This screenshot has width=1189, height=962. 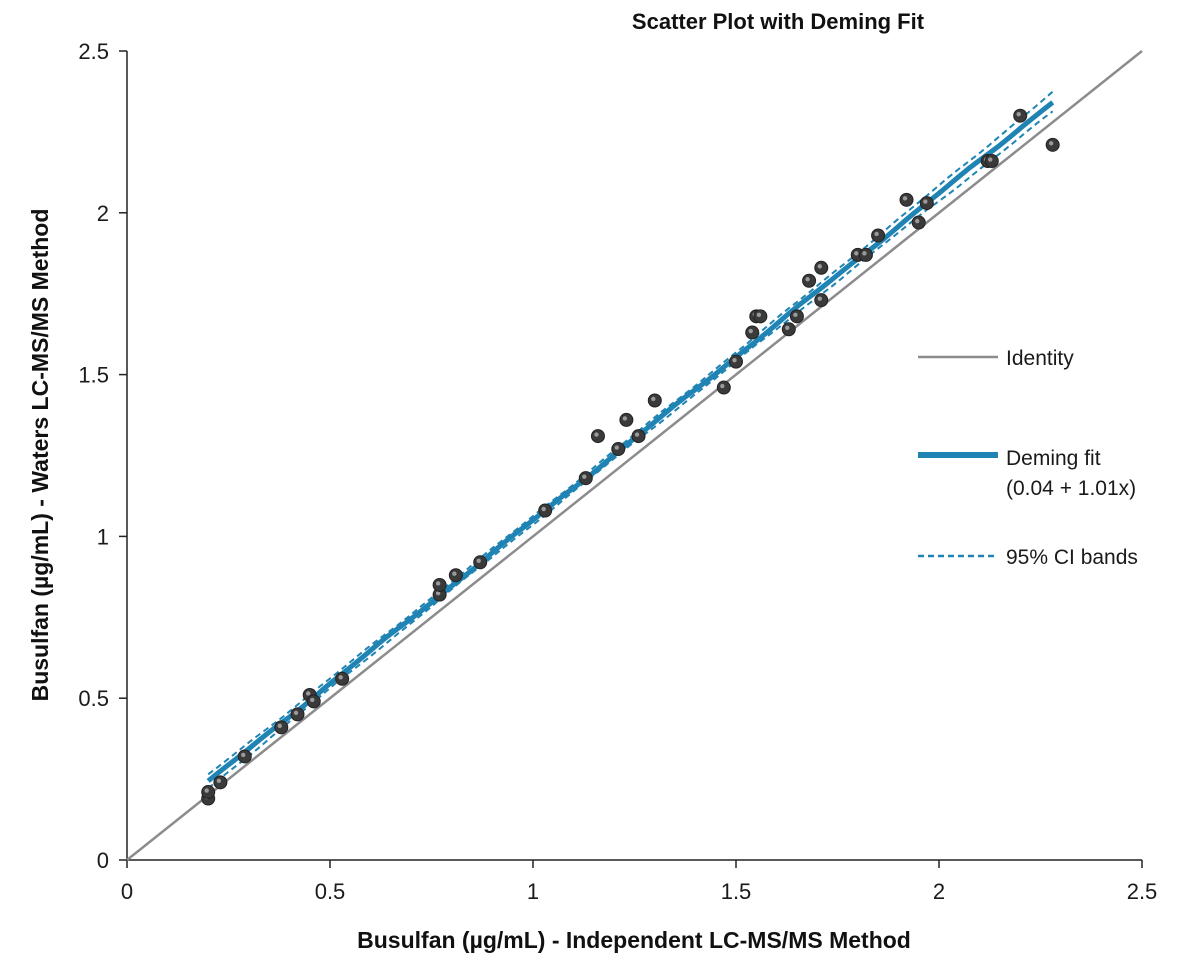 I want to click on x-tick-label: 0.5, so click(x=330, y=891).